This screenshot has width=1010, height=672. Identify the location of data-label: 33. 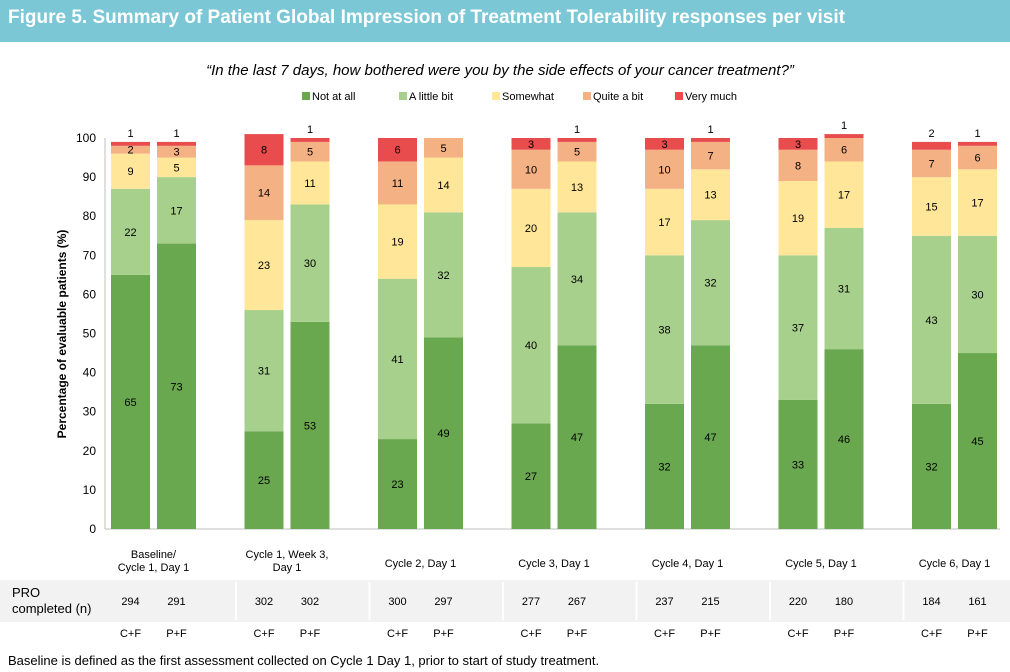
(798, 465).